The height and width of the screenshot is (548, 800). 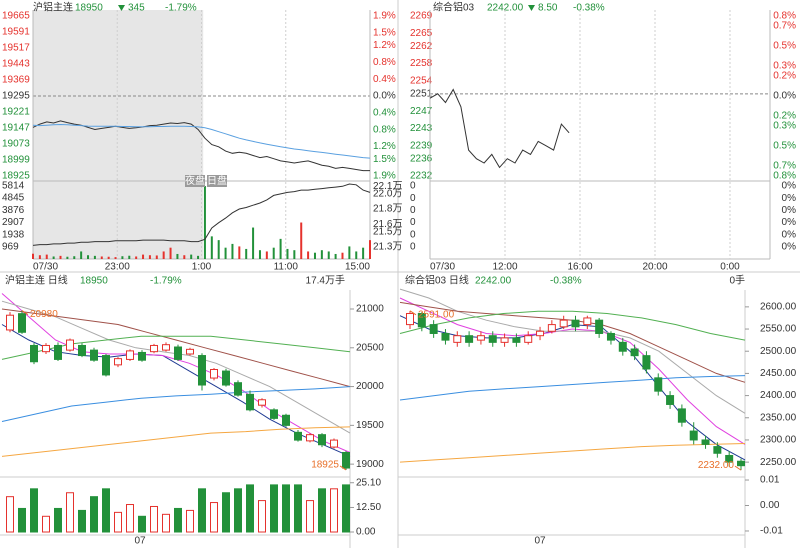 What do you see at coordinates (737, 280) in the screenshot?
I see `header-volume: 0手` at bounding box center [737, 280].